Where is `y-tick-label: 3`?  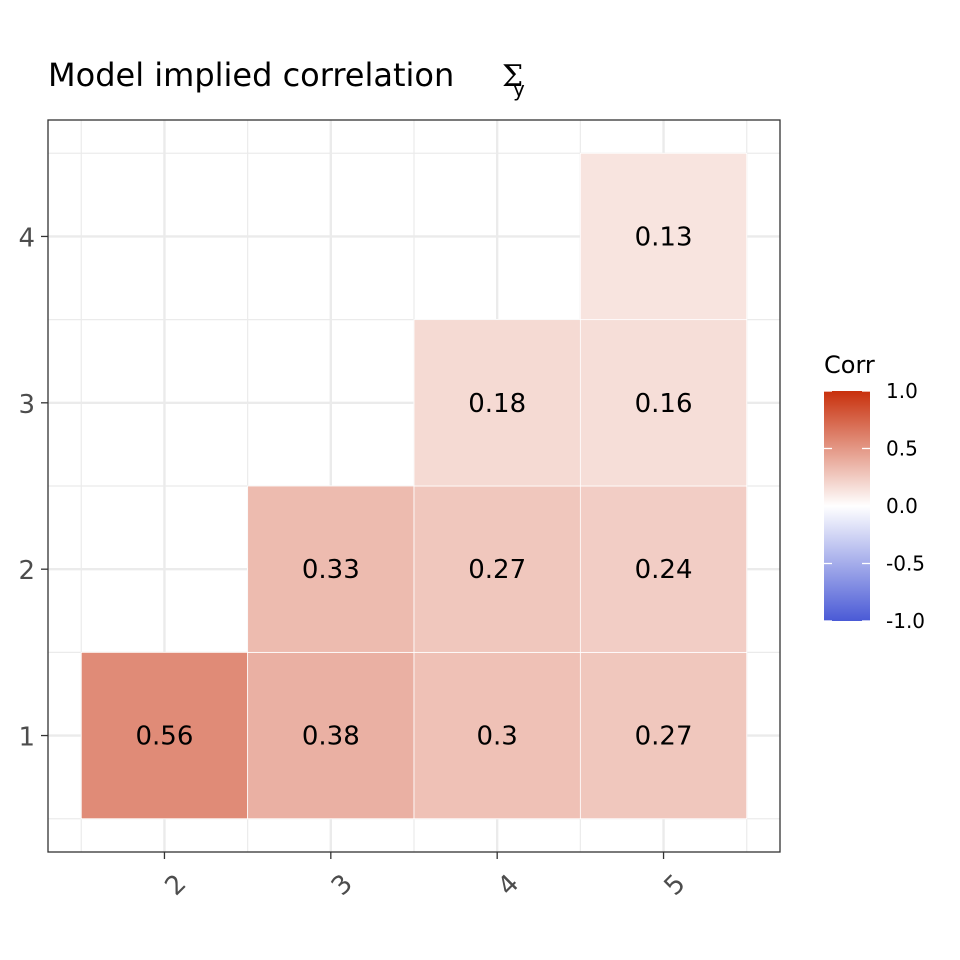
y-tick-label: 3 is located at coordinates (26, 405).